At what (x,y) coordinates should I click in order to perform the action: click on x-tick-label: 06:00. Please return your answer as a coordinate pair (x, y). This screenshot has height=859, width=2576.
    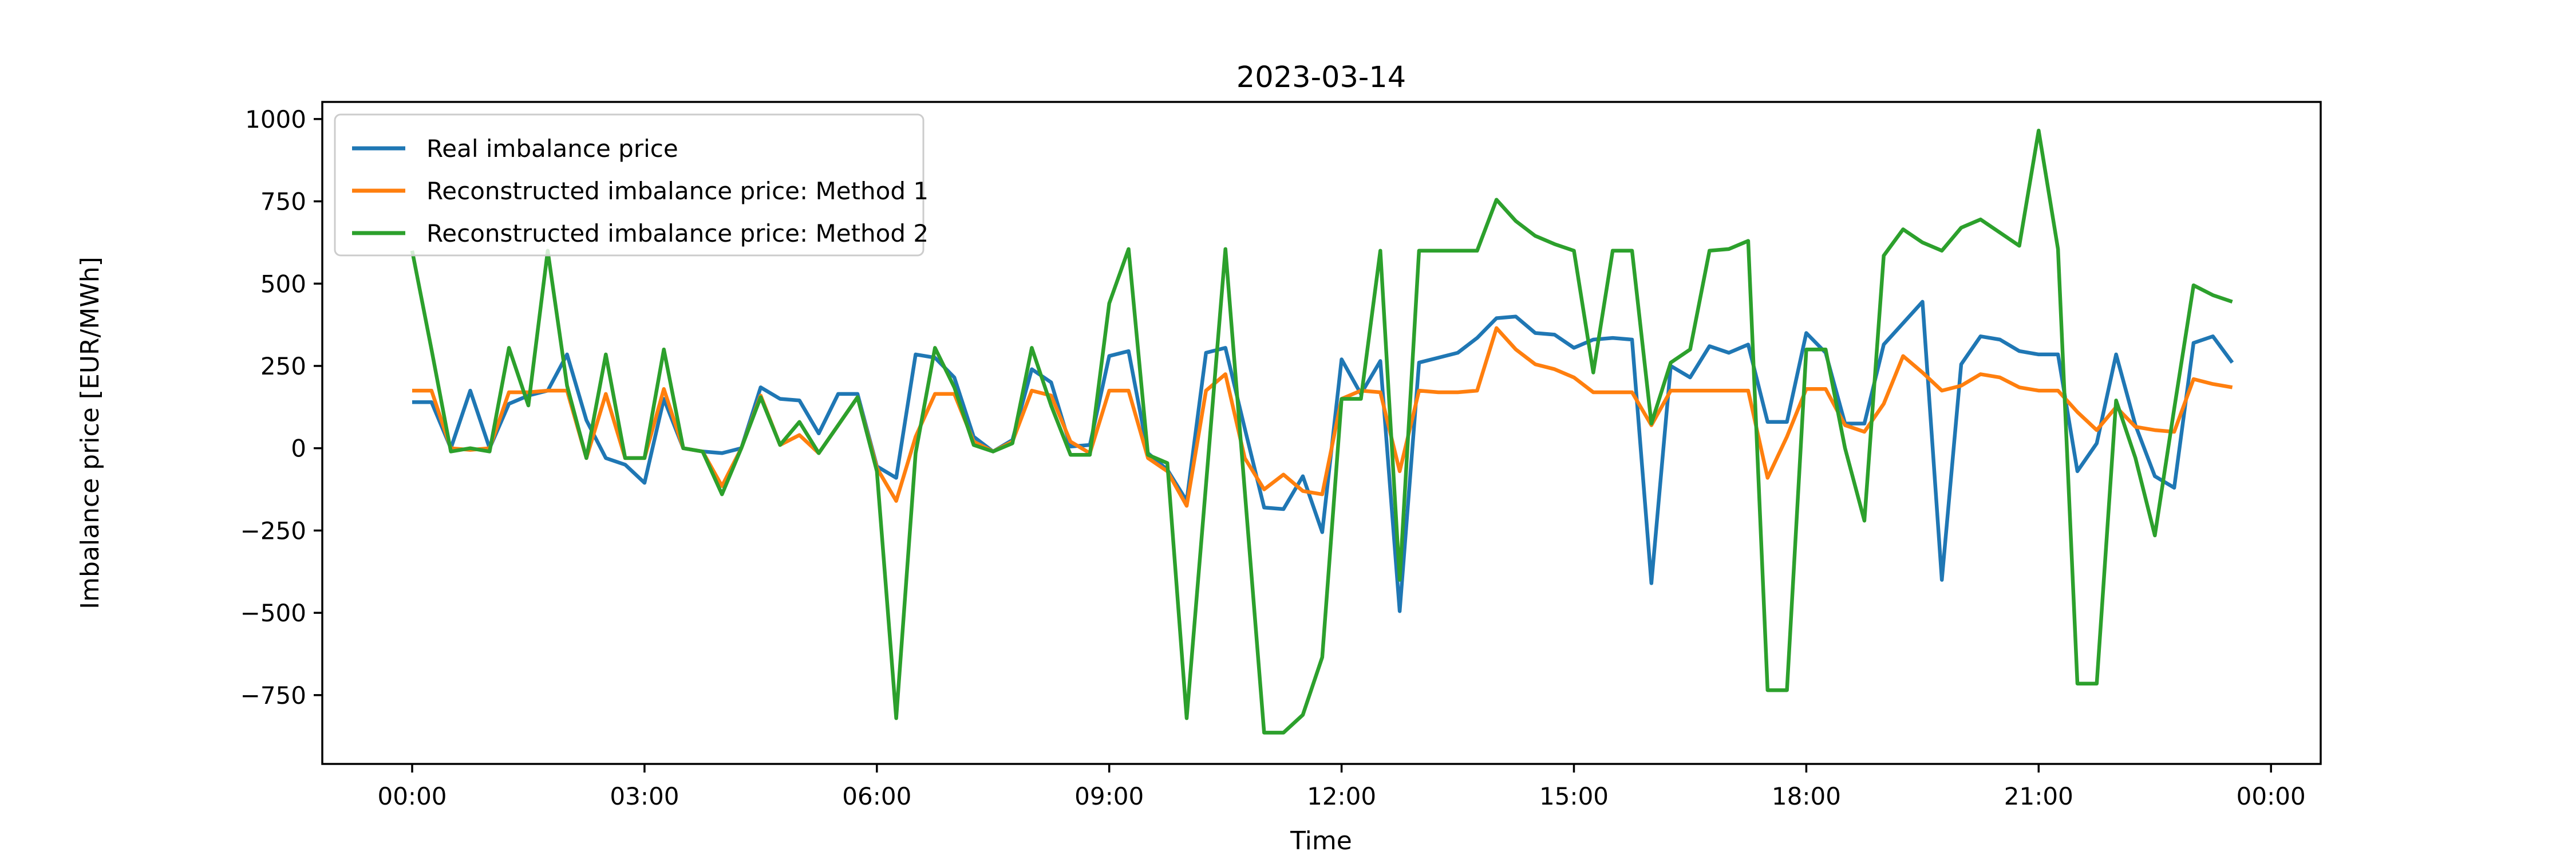
    Looking at the image, I should click on (876, 796).